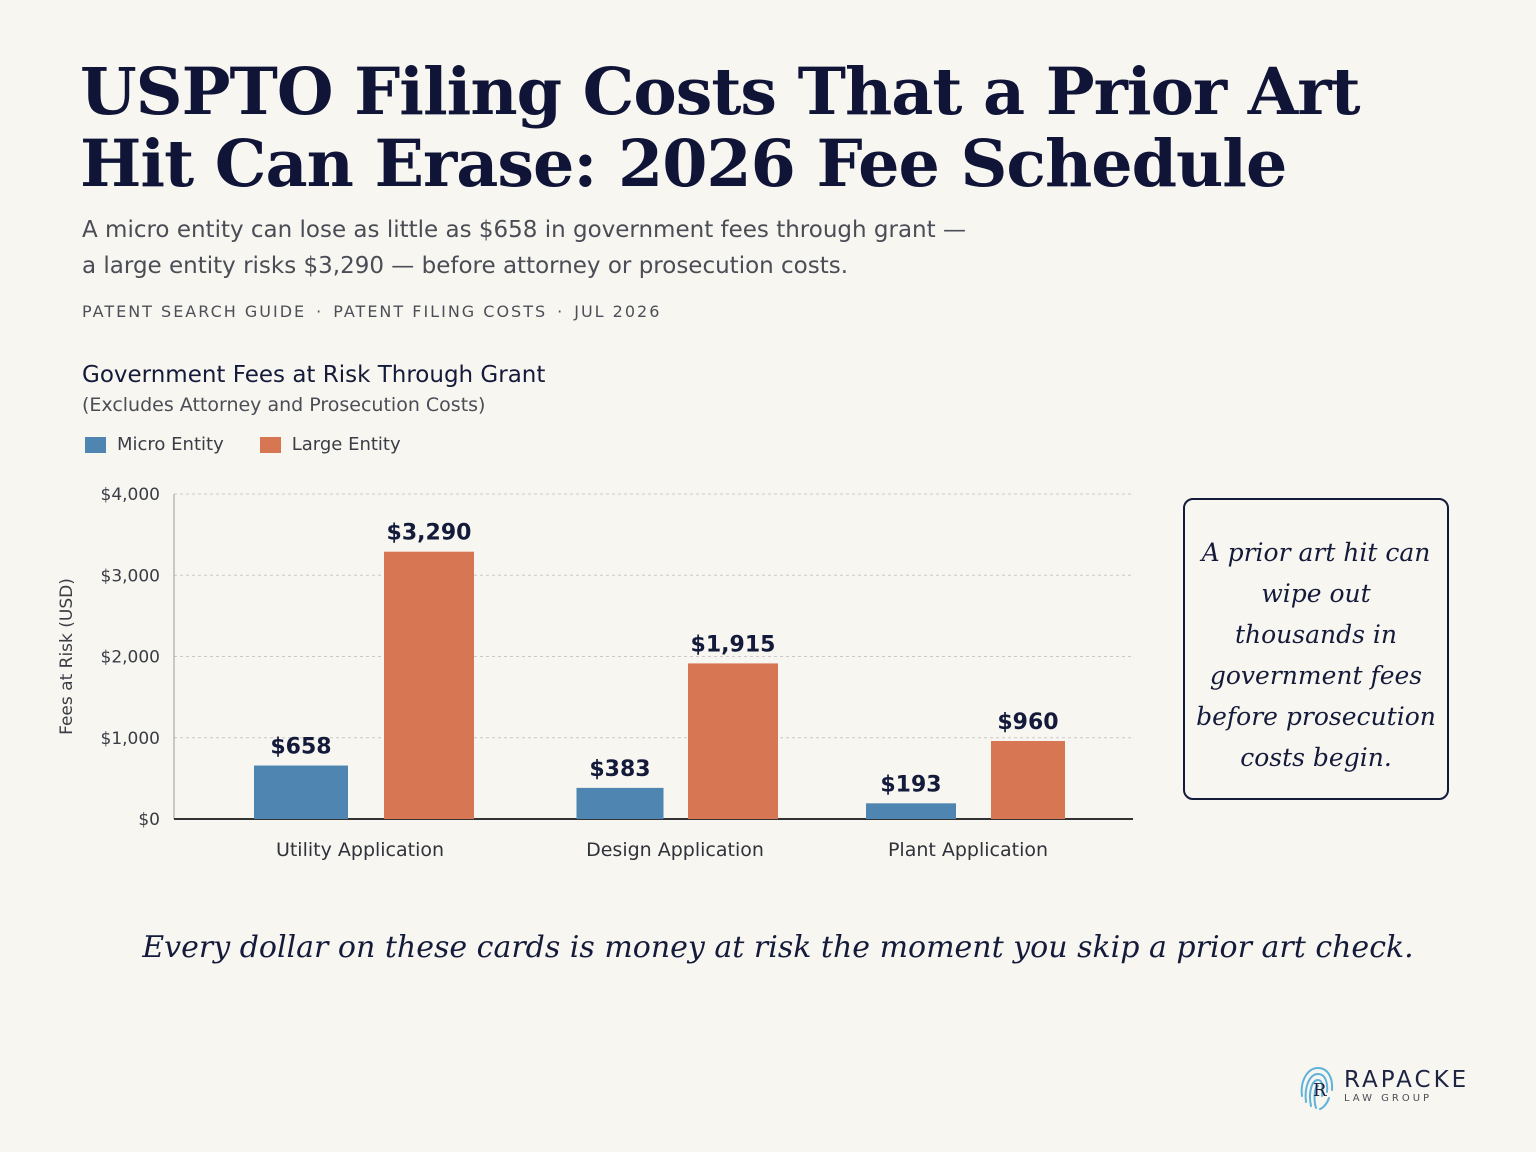 The image size is (1536, 1152). I want to click on y-axis-title: Fees at Risk (USD), so click(67, 656).